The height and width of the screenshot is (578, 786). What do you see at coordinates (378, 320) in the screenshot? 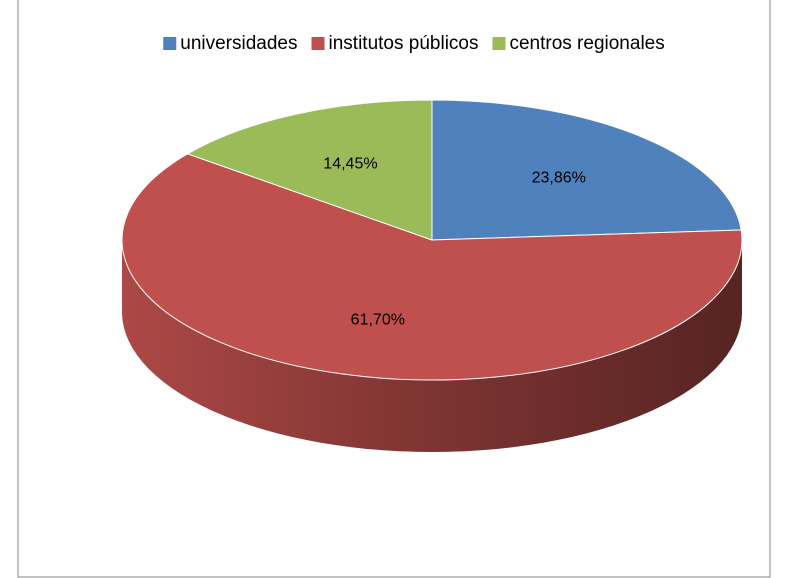
I see `data-label: 61,70%` at bounding box center [378, 320].